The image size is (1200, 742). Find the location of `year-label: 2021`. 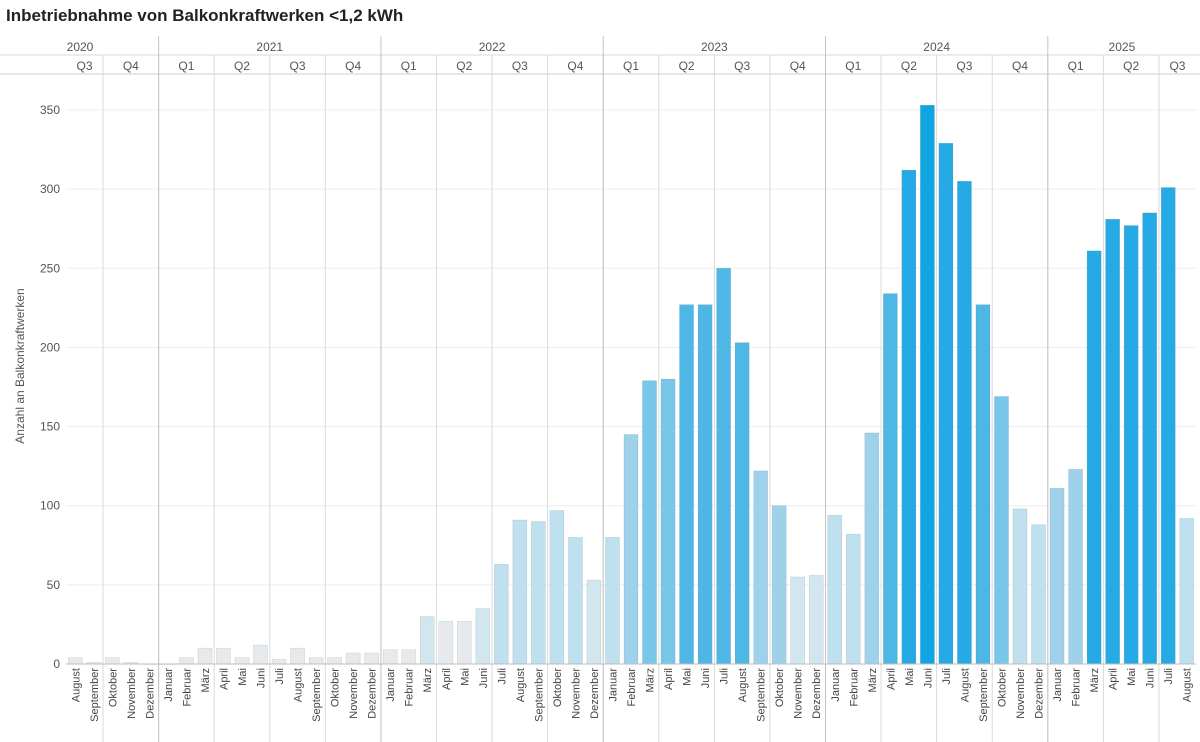

year-label: 2021 is located at coordinates (269, 47).